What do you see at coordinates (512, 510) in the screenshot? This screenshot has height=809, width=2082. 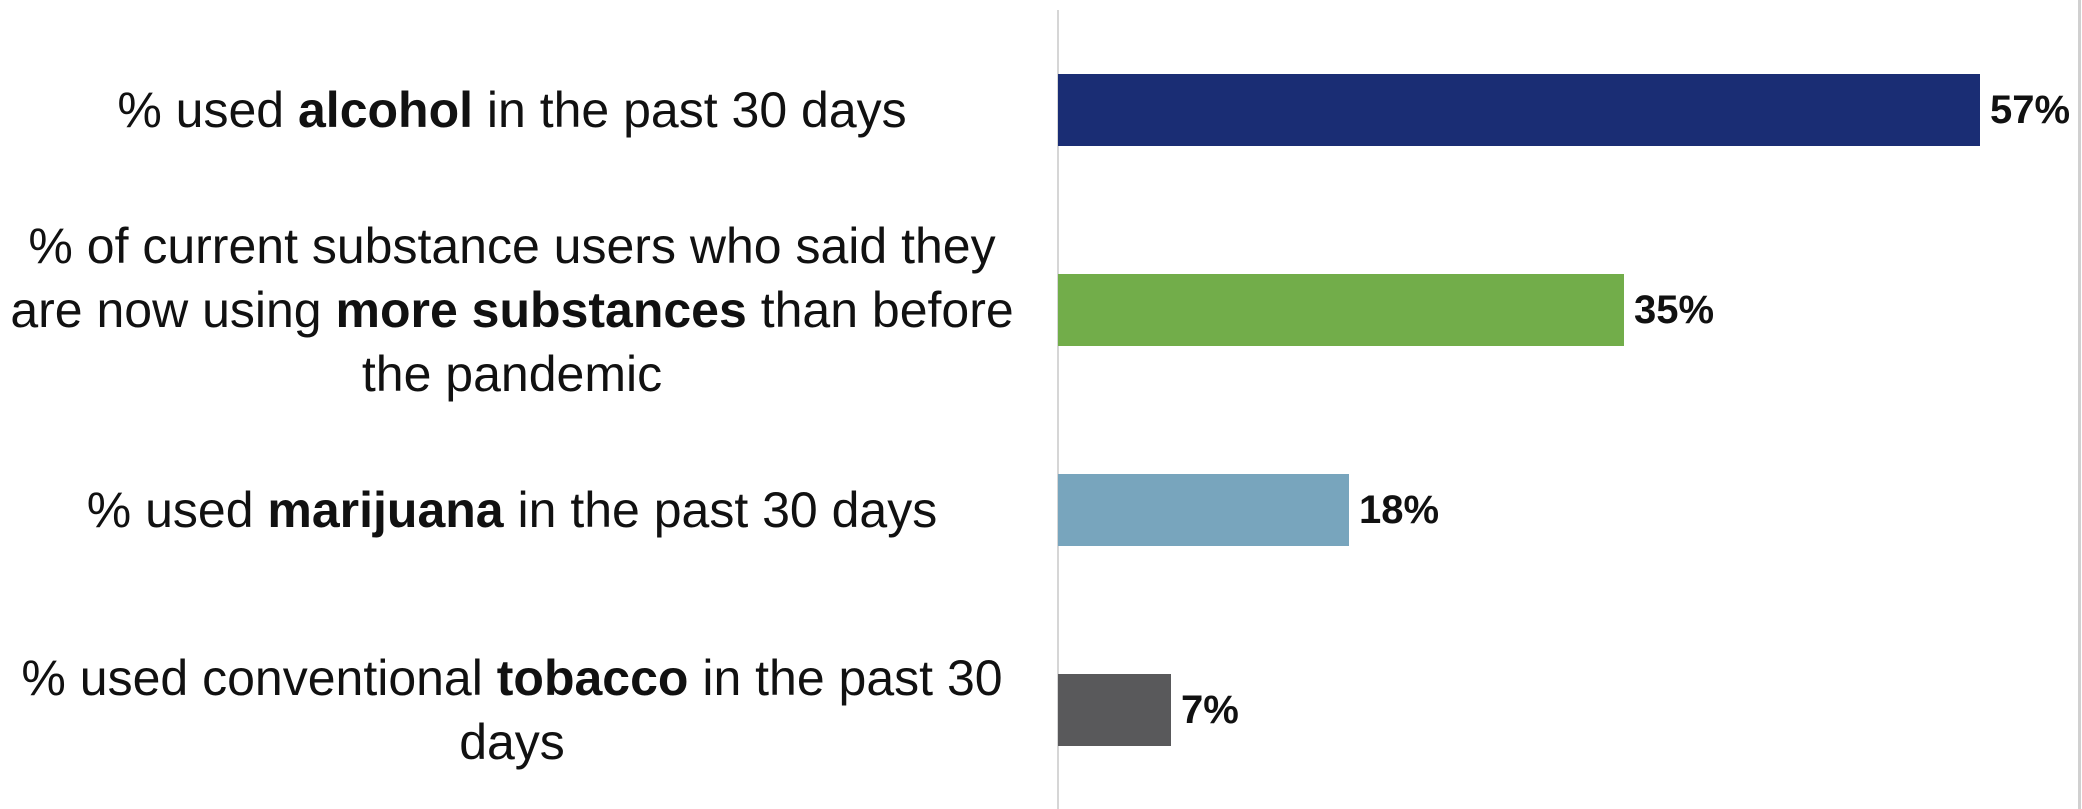 I see `category-label: % used marijuana in the past 30 days` at bounding box center [512, 510].